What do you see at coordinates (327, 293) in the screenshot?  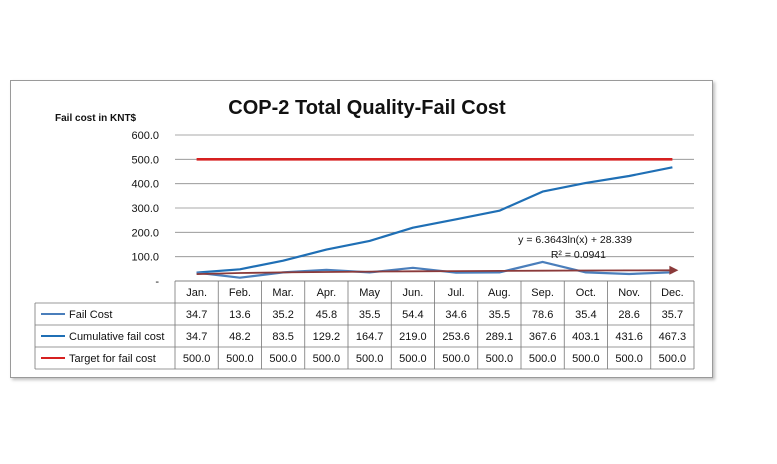 I see `x-tick-label: Apr.` at bounding box center [327, 293].